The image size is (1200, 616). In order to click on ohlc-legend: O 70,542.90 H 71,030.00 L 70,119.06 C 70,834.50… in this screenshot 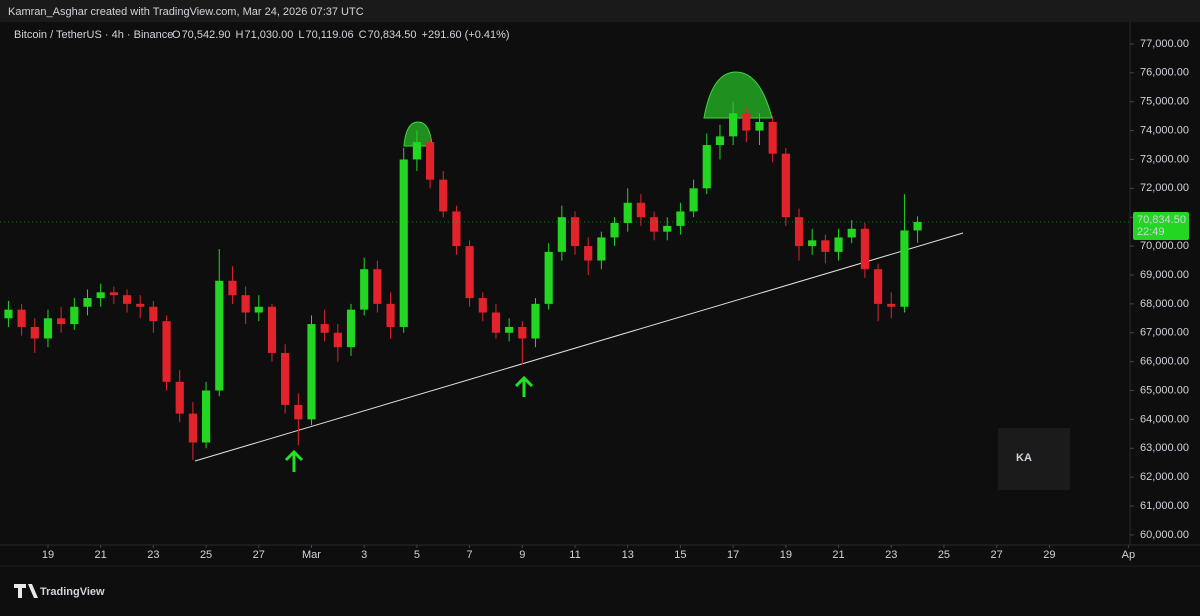, I will do `click(341, 35)`.